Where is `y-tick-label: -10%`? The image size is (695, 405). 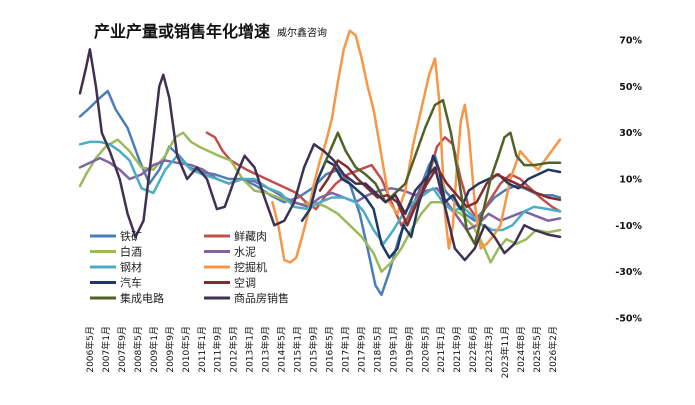 y-tick-label: -10% is located at coordinates (628, 226).